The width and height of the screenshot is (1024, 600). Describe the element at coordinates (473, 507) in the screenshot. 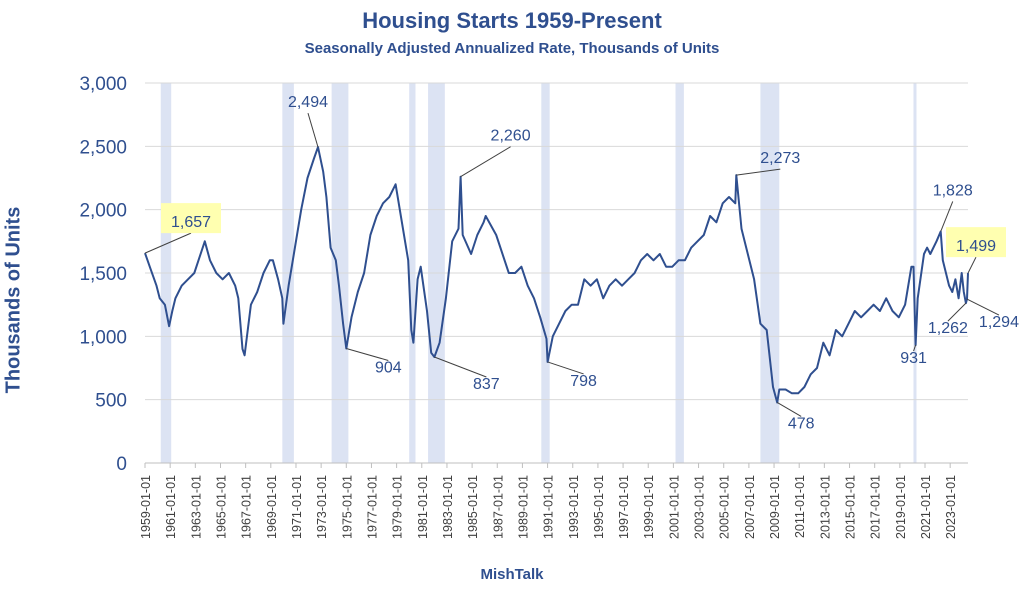

I see `x-tick-label: 1985-01-01` at that location.